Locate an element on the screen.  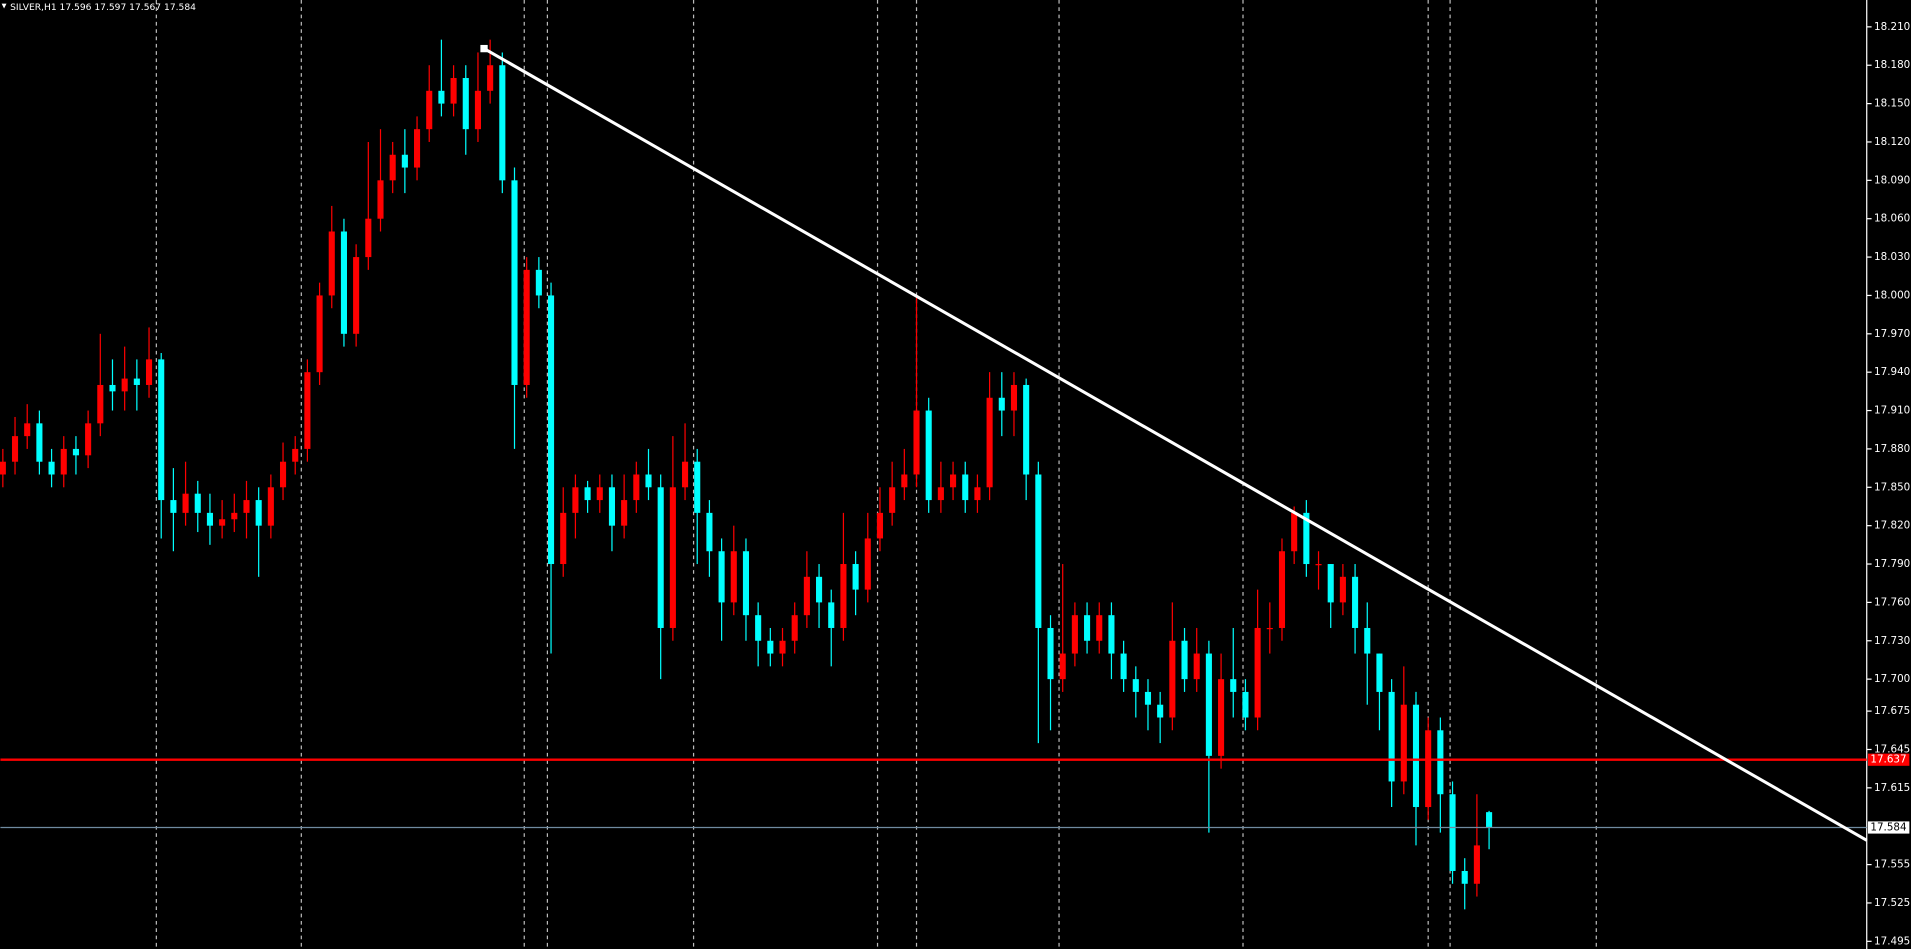
y-tick-label: 17.555 is located at coordinates (1892, 865).